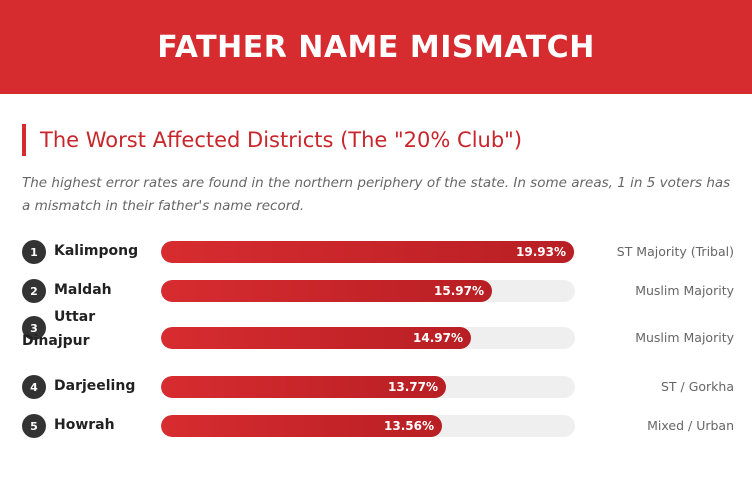 Image resolution: width=752 pixels, height=478 pixels. I want to click on chart-row: 4 Darjeeling 13.77% ST / Gorkha, so click(376, 387).